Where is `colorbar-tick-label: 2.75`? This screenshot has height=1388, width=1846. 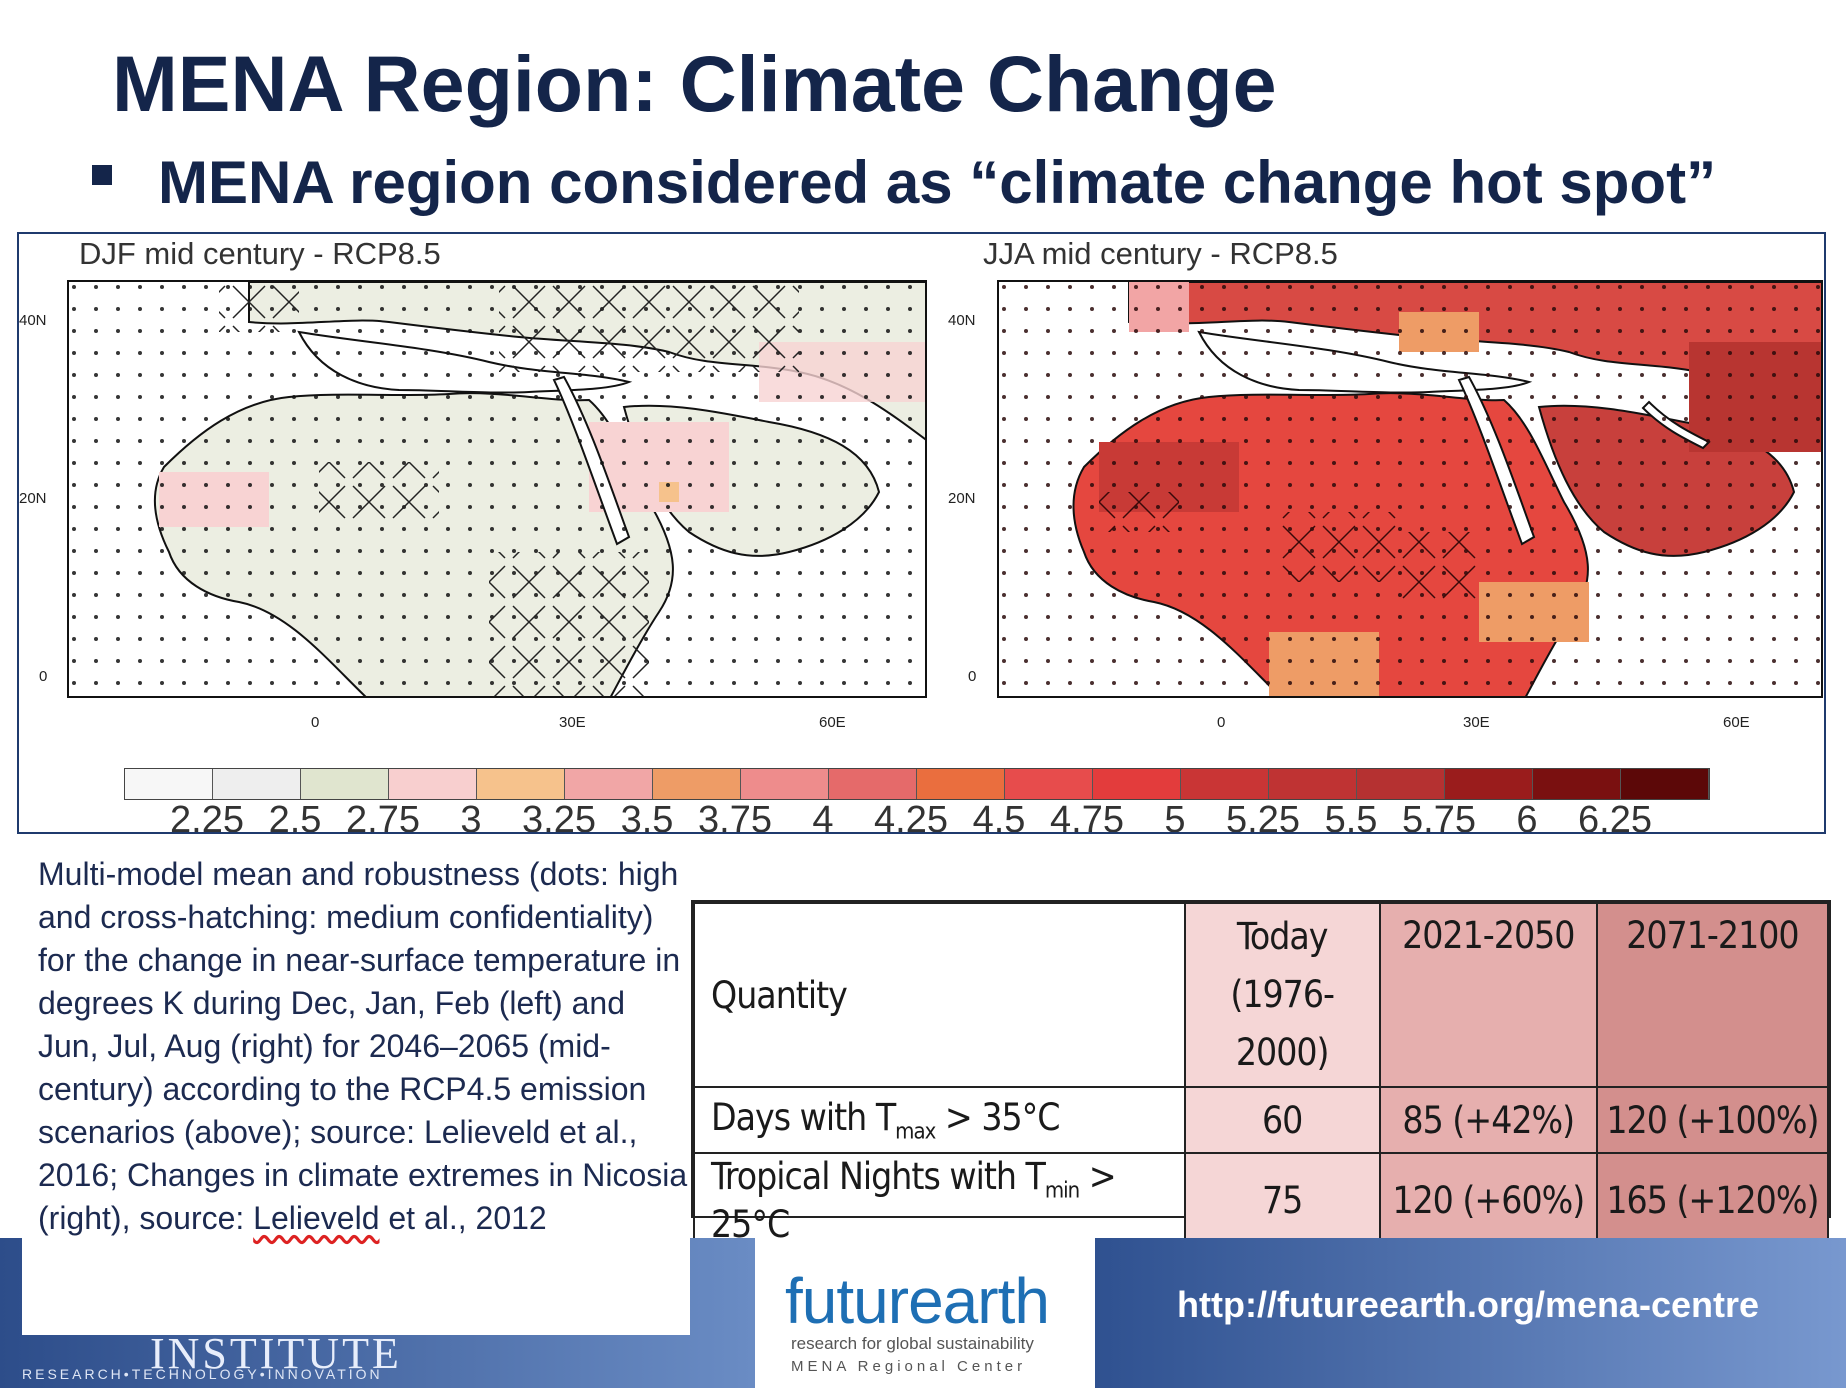
colorbar-tick-label: 2.75 is located at coordinates (383, 816).